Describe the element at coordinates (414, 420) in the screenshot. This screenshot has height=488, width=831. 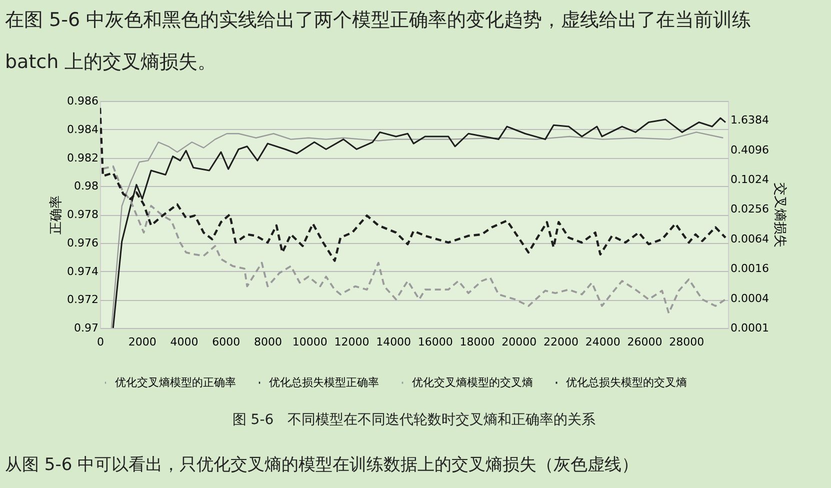
I see `text: 图 5-6 不同模型在不同迭代轮数时交叉熵和正确率的关系` at that location.